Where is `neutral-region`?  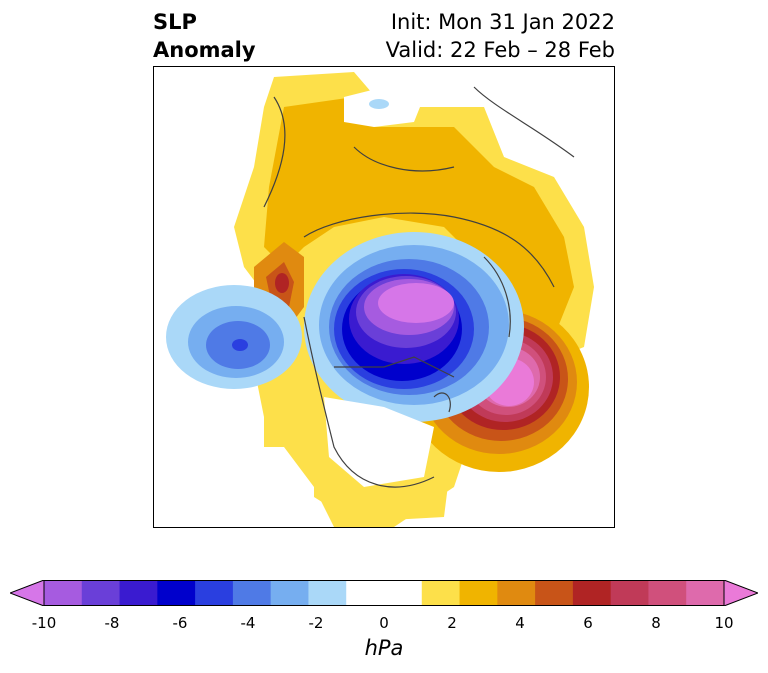 neutral-region is located at coordinates (379, 442).